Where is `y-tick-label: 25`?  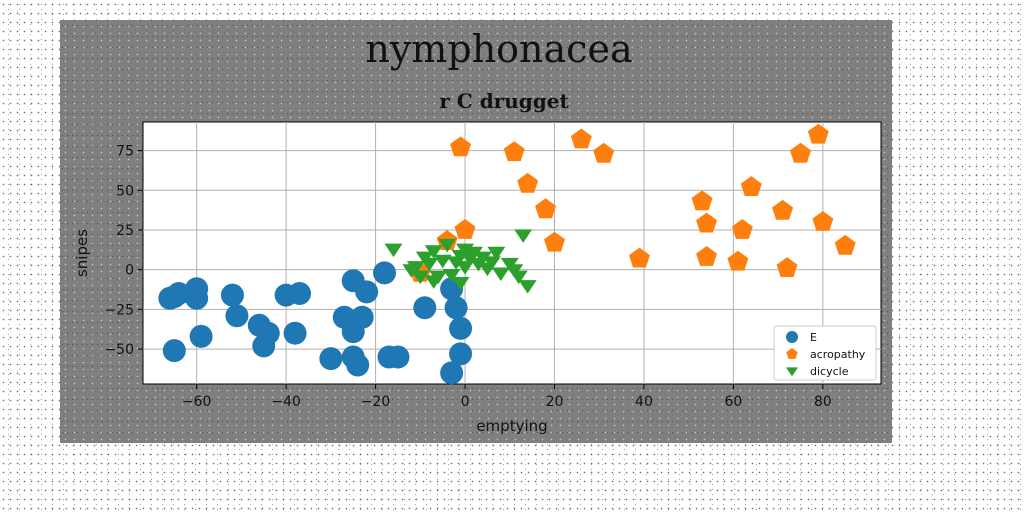
y-tick-label: 25 is located at coordinates (125, 231).